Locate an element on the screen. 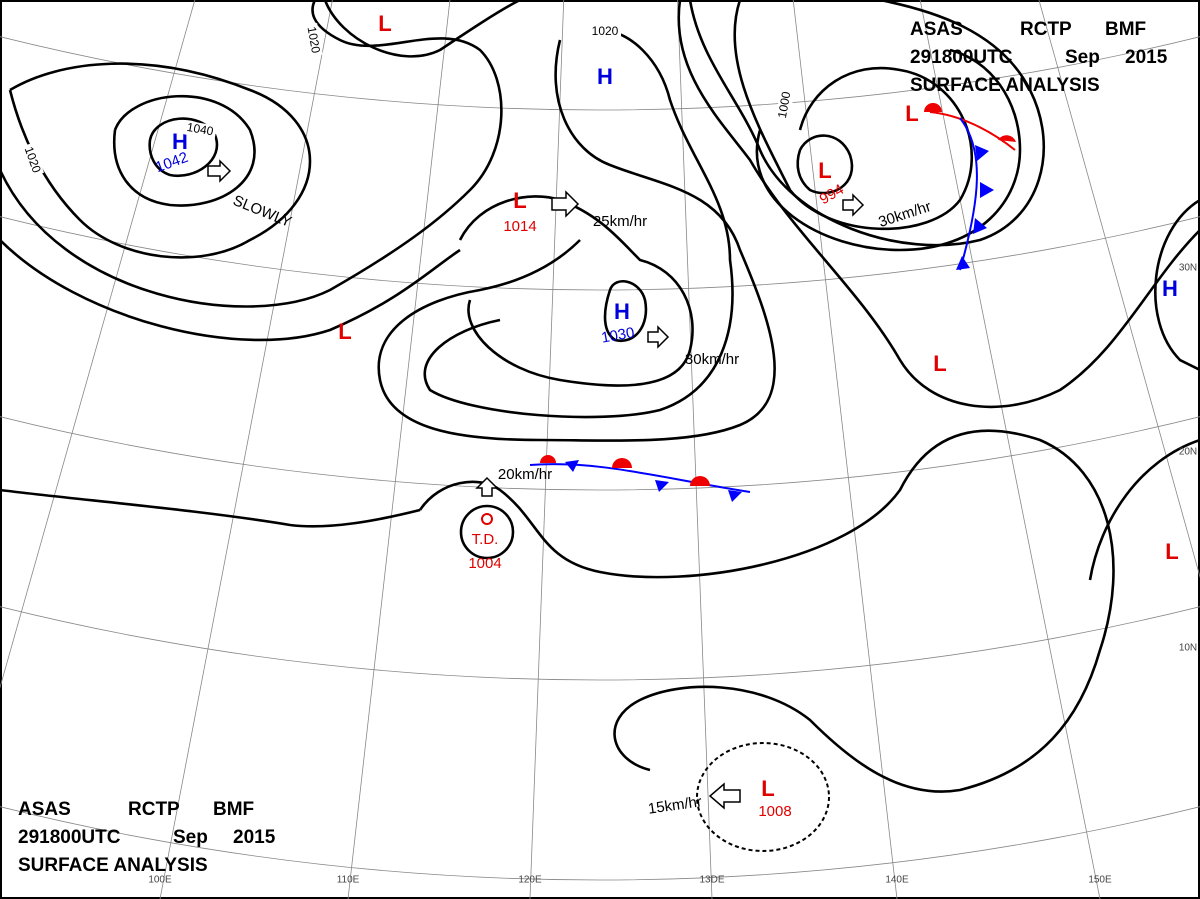 The height and width of the screenshot is (899, 1200). latitude-label: 10N is located at coordinates (1188, 648).